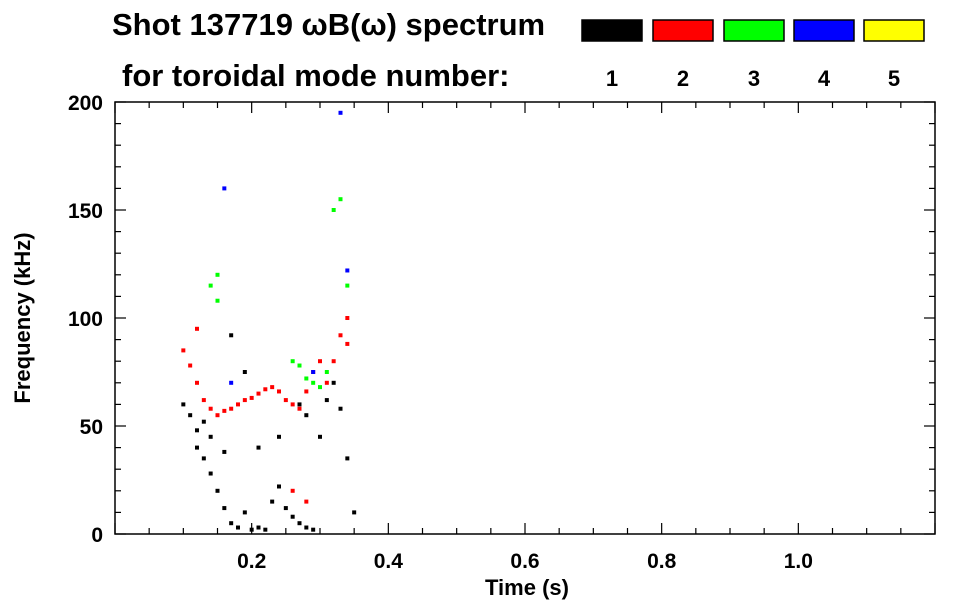 The image size is (963, 615). I want to click on x-tick-label: 0.8, so click(662, 561).